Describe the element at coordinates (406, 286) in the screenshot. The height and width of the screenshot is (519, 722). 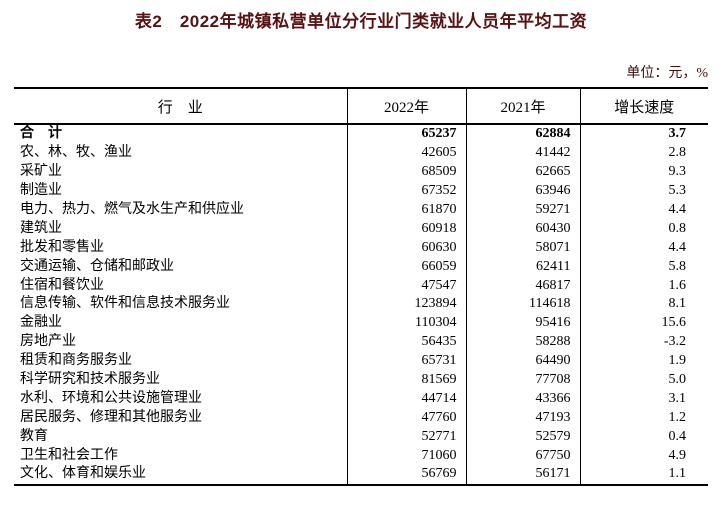
I see `value-2022-cell: 47547` at that location.